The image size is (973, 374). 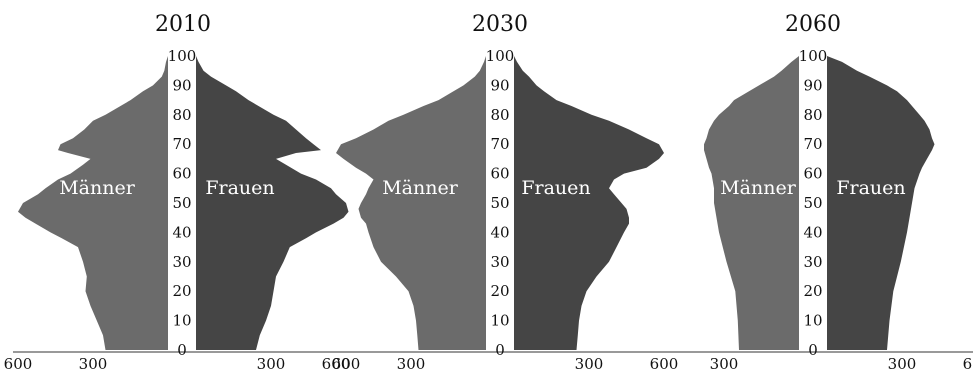 What do you see at coordinates (813, 24) in the screenshot?
I see `chart-title: 2060` at bounding box center [813, 24].